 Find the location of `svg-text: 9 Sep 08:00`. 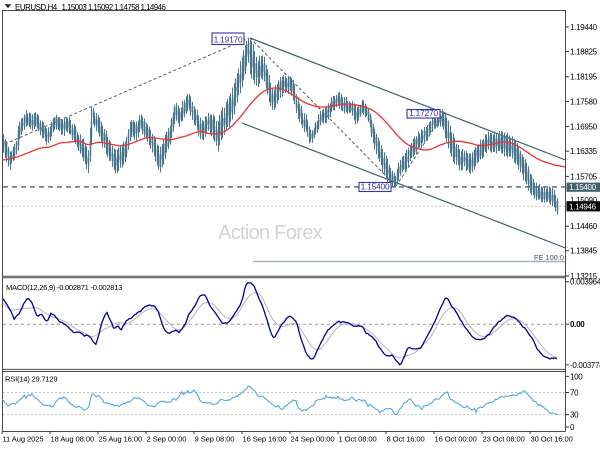

svg-text: 9 Sep 08:00 is located at coordinates (215, 439).